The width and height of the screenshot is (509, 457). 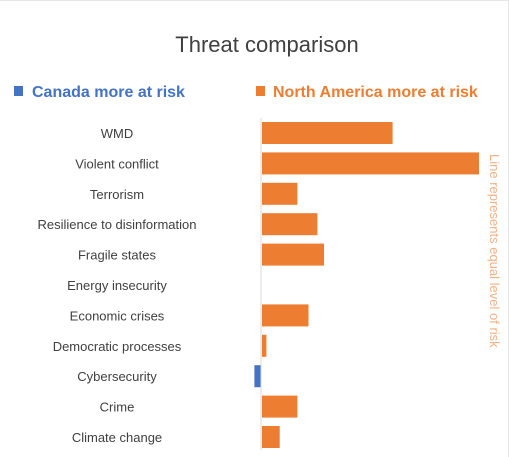 I want to click on legend-label-canada: Canada more at risk, so click(x=108, y=92).